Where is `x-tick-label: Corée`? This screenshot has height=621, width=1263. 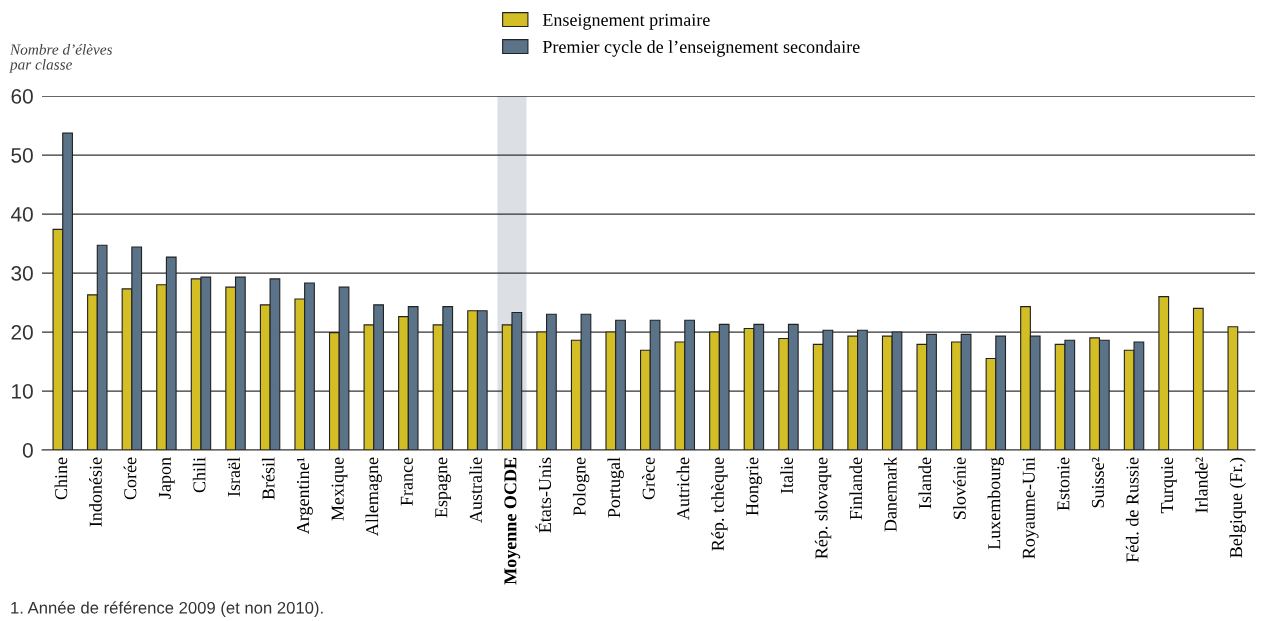 x-tick-label: Corée is located at coordinates (130, 478).